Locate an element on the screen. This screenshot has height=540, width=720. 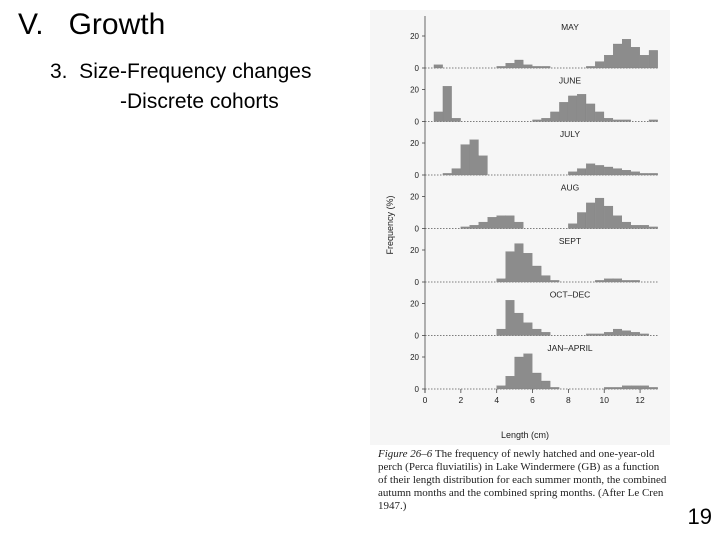
slide-title: V. Growth is located at coordinates (92, 24).